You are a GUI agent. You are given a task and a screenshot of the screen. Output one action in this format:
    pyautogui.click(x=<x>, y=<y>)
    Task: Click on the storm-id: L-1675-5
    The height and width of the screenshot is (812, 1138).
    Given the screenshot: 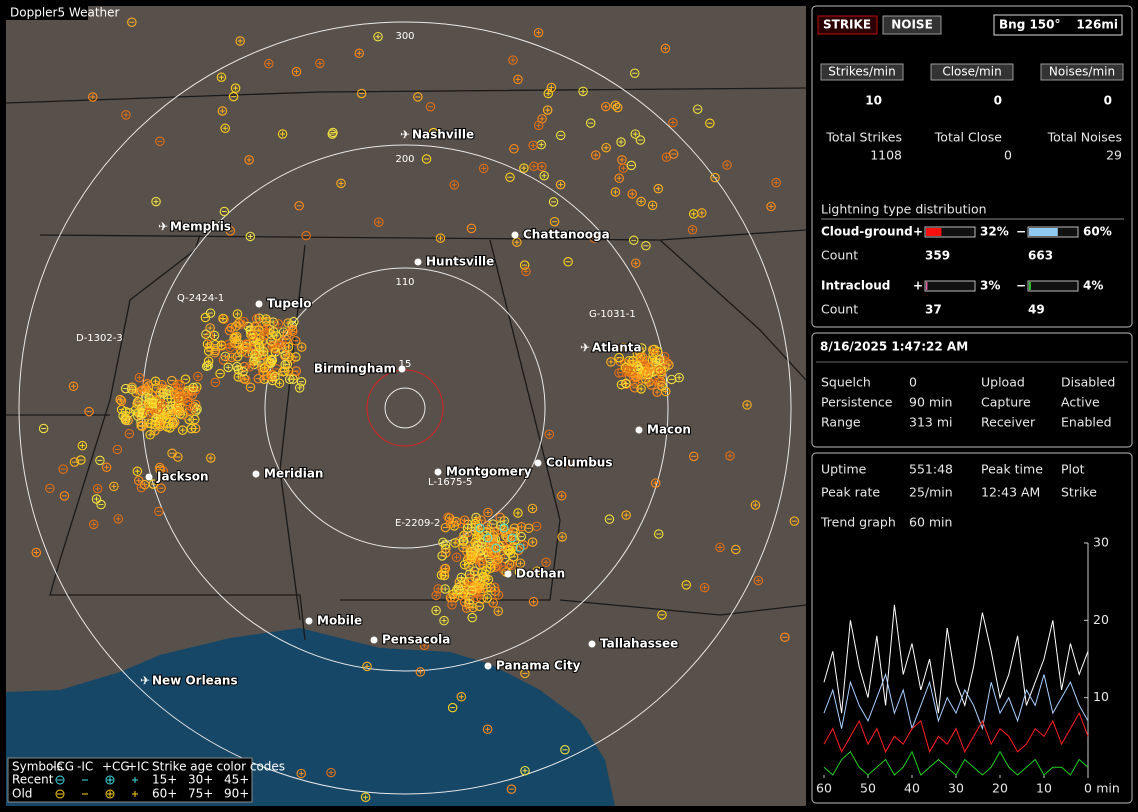 What is the action you would take?
    pyautogui.click(x=450, y=482)
    